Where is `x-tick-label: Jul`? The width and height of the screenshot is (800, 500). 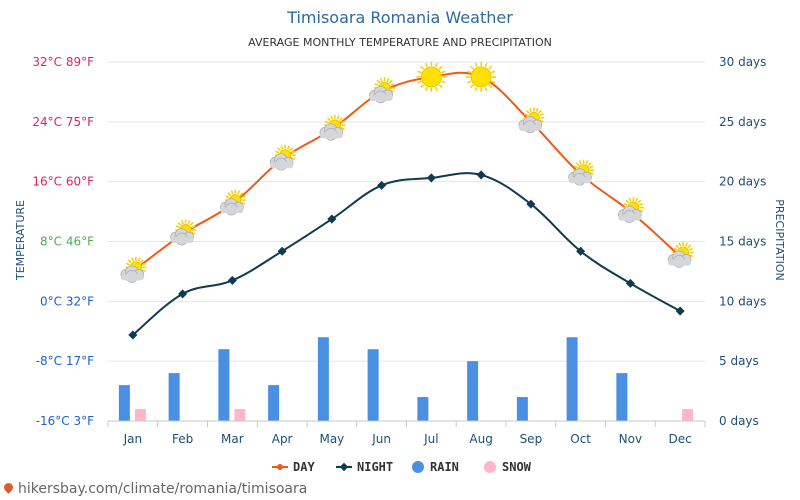
x-tick-label: Jul is located at coordinates (430, 439).